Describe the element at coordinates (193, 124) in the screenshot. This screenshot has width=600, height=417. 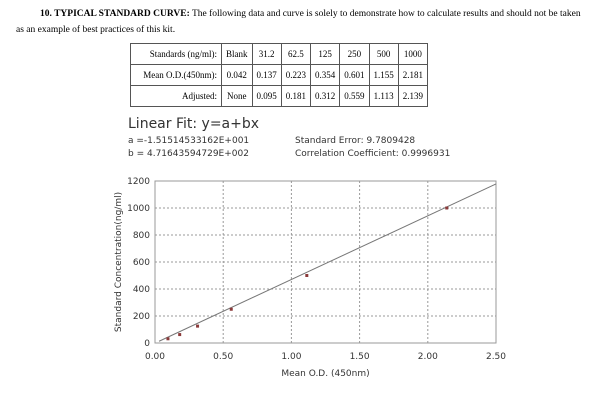
I see `annotation: Linear Fit: y=a+bx` at that location.